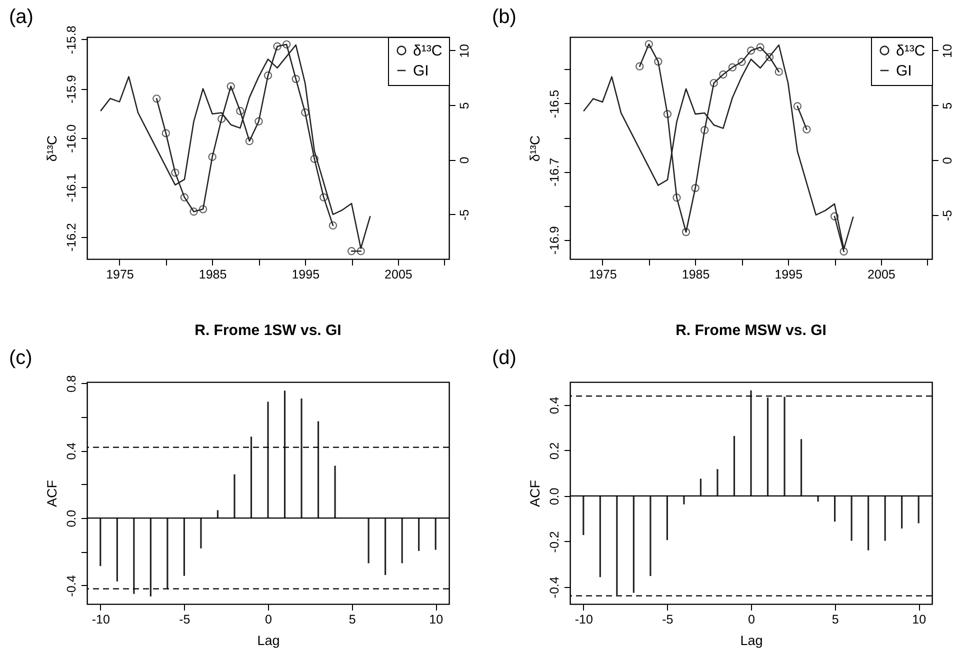 This screenshot has height=671, width=970. Describe the element at coordinates (21, 17) in the screenshot. I see `text: (a)` at that location.